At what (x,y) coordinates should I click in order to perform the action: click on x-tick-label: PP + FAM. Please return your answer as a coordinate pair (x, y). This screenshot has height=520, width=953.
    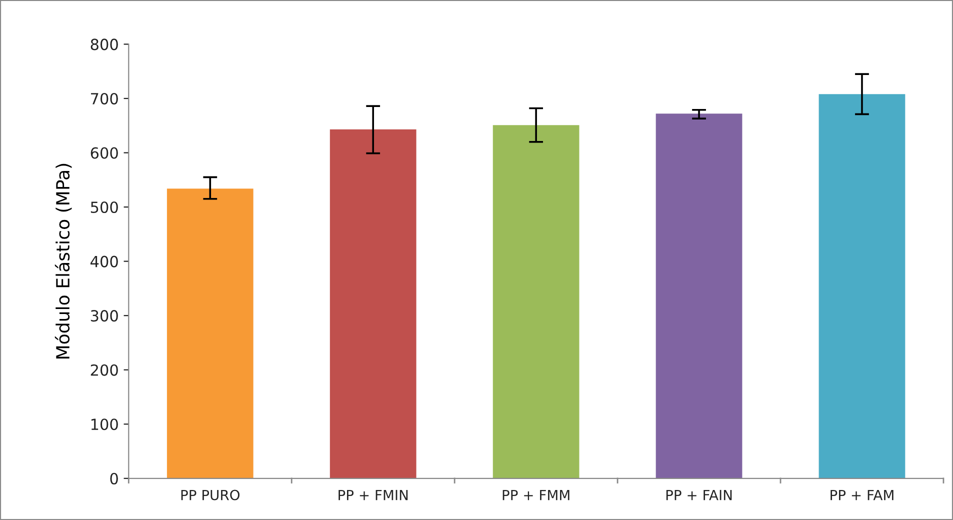
    Looking at the image, I should click on (862, 495).